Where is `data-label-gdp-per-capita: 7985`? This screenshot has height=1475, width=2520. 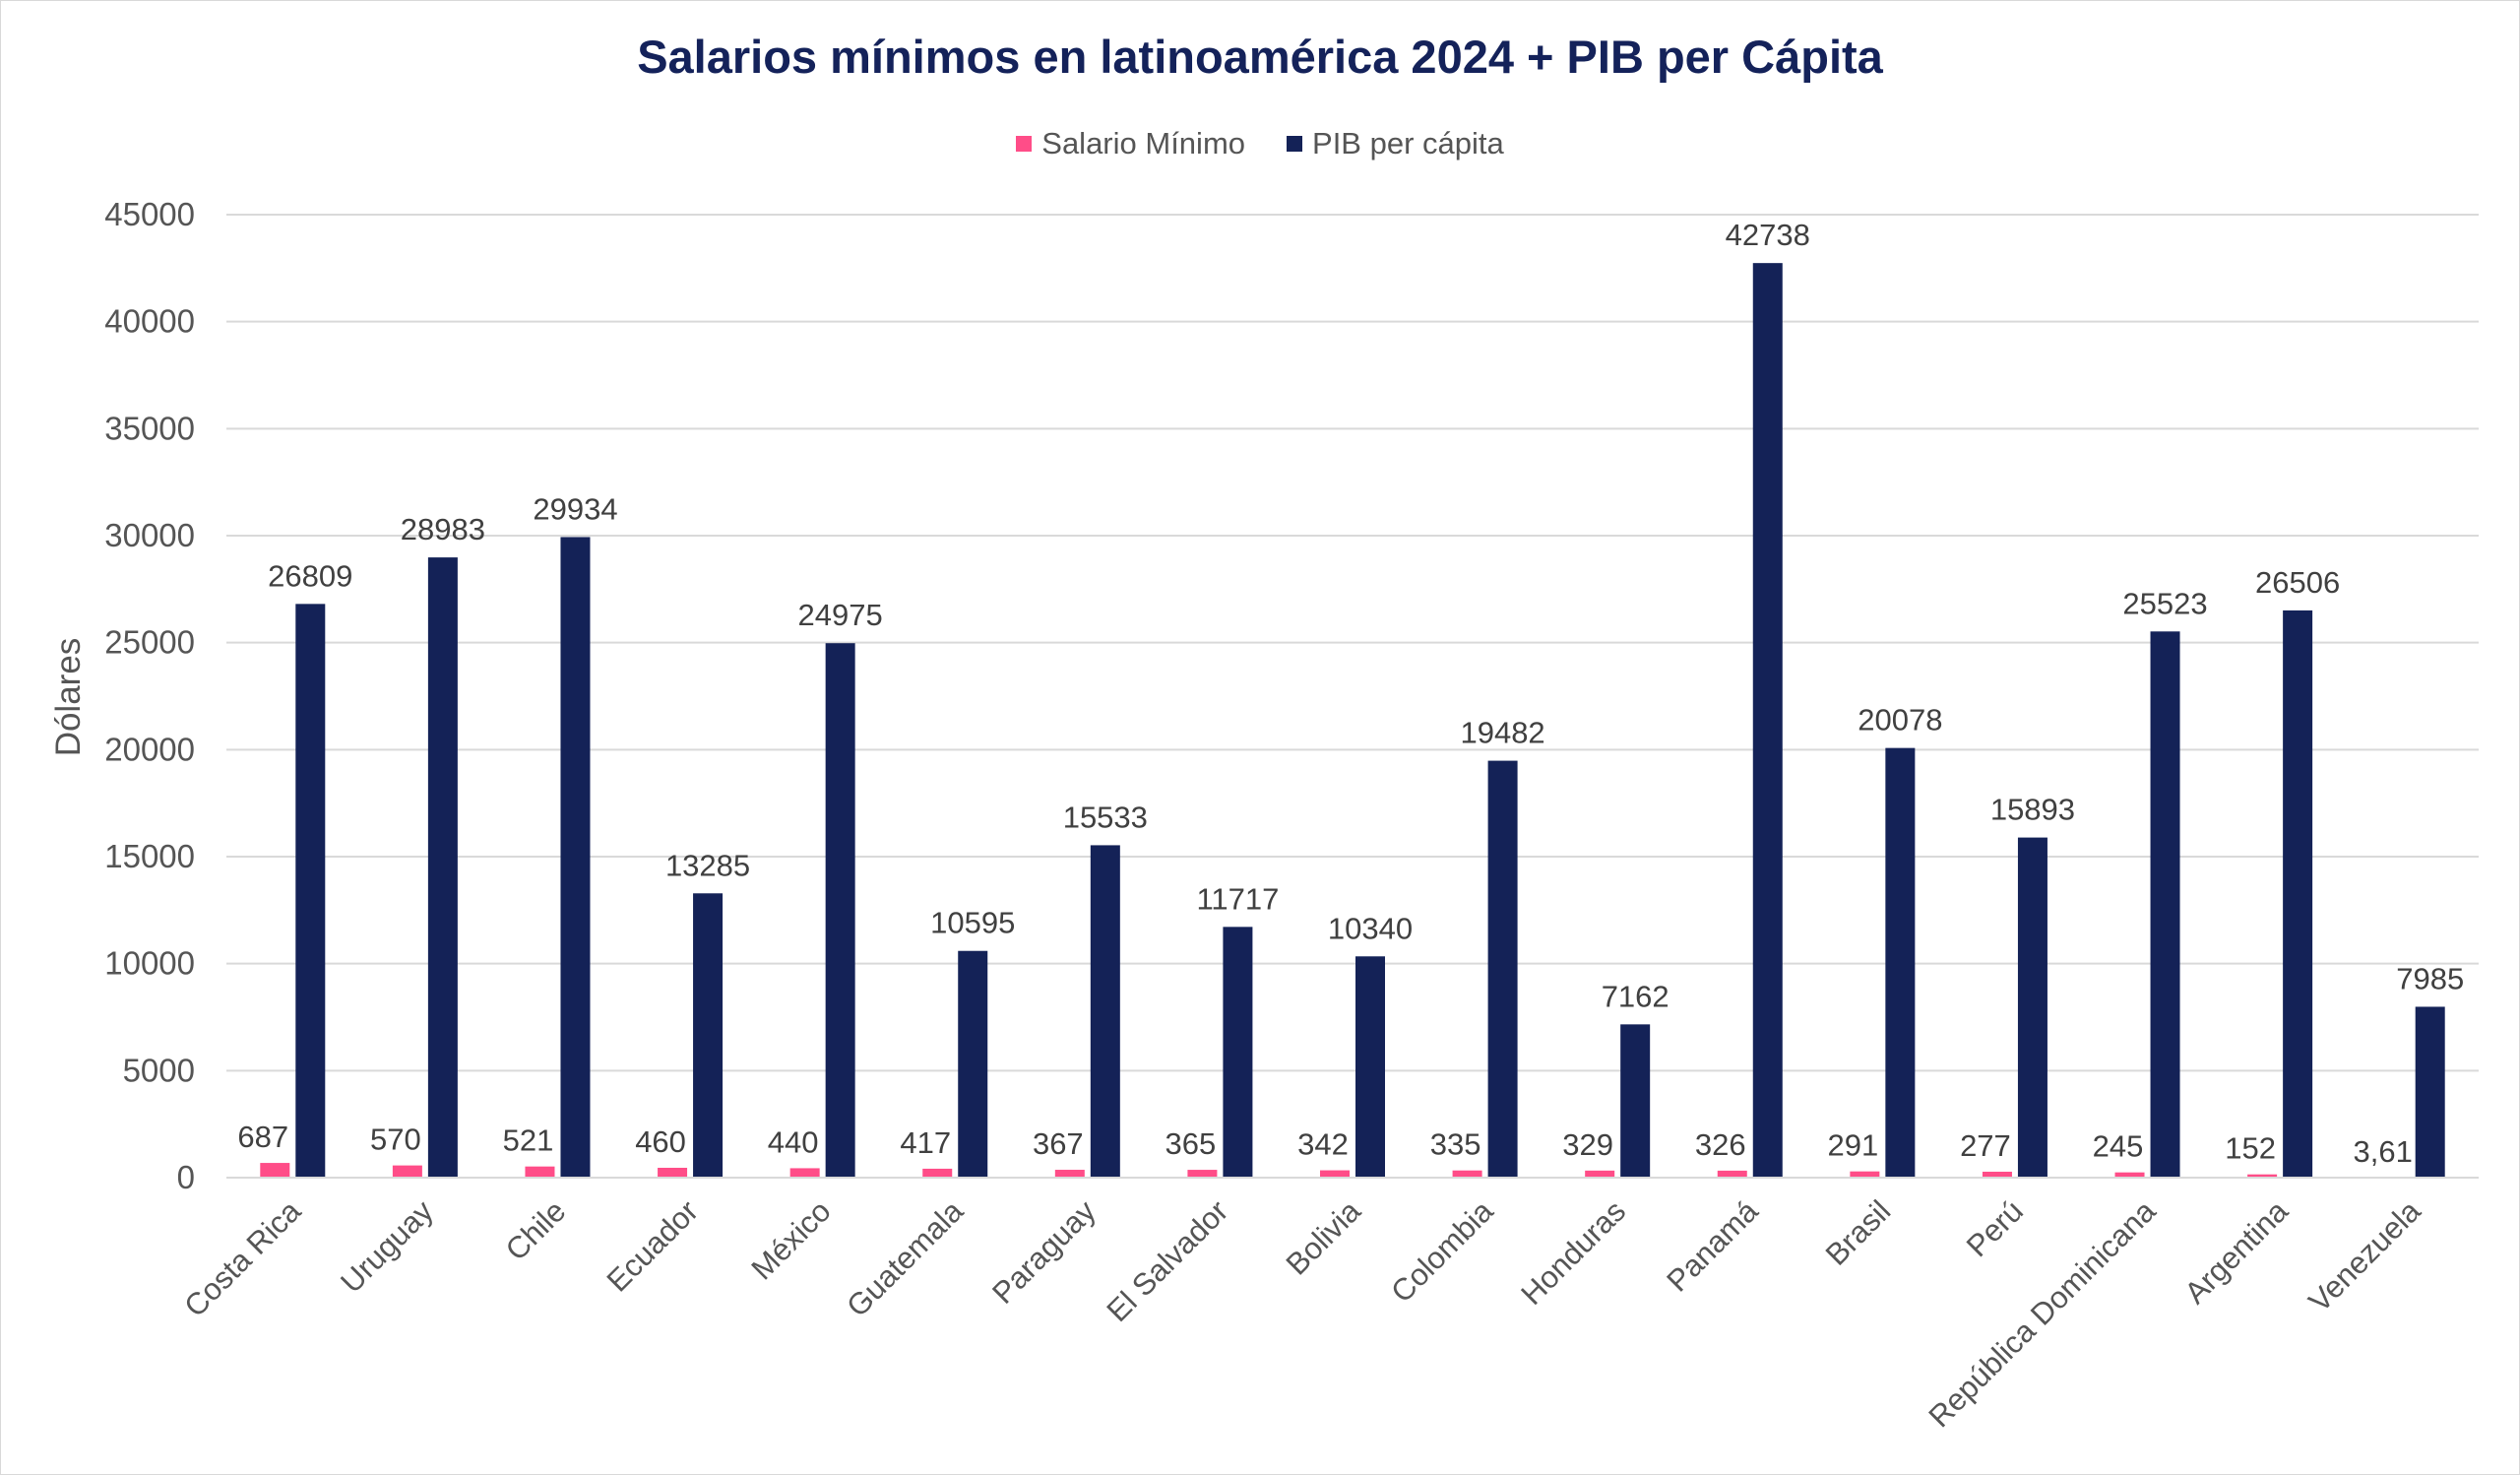
data-label-gdp-per-capita: 7985 is located at coordinates (2430, 978).